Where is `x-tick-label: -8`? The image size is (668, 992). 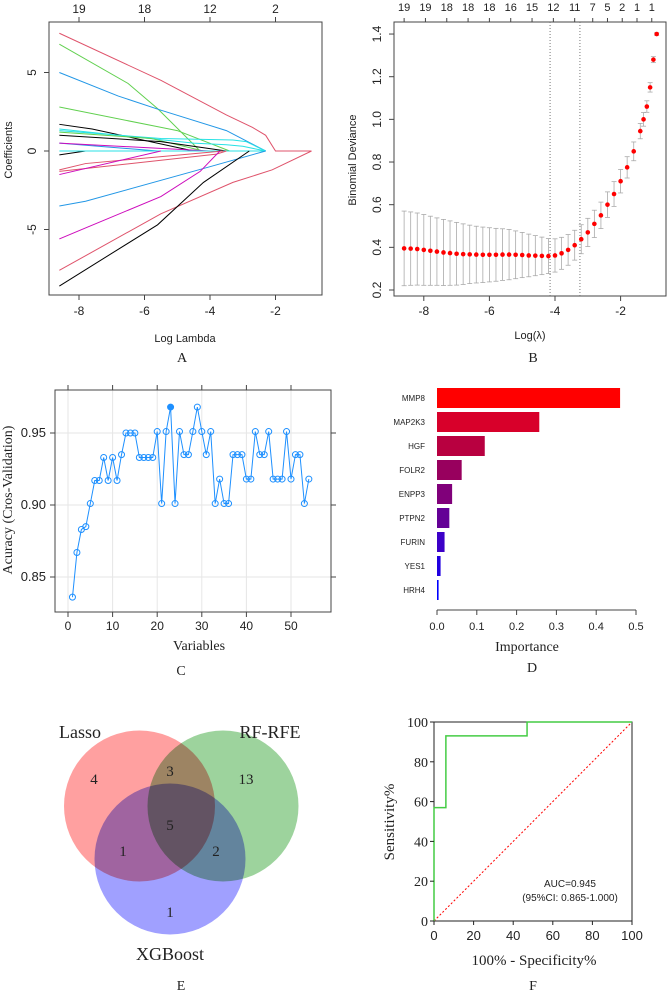 x-tick-label: -8 is located at coordinates (79, 311).